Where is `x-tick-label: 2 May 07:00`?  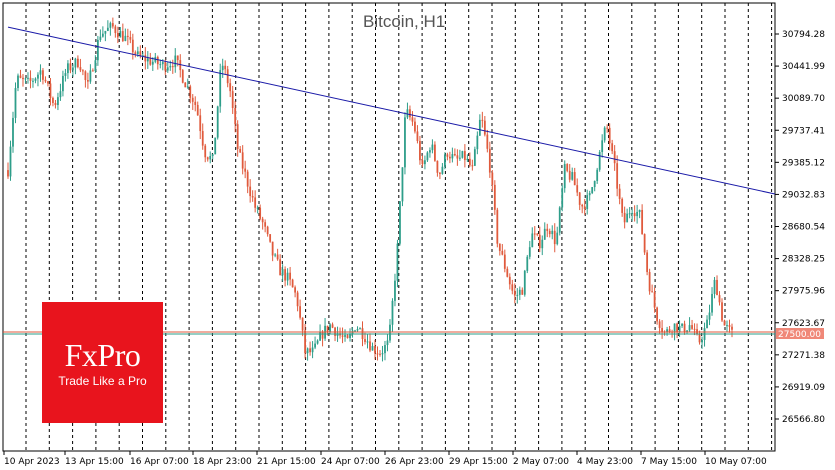 x-tick-label: 2 May 07:00 is located at coordinates (541, 462).